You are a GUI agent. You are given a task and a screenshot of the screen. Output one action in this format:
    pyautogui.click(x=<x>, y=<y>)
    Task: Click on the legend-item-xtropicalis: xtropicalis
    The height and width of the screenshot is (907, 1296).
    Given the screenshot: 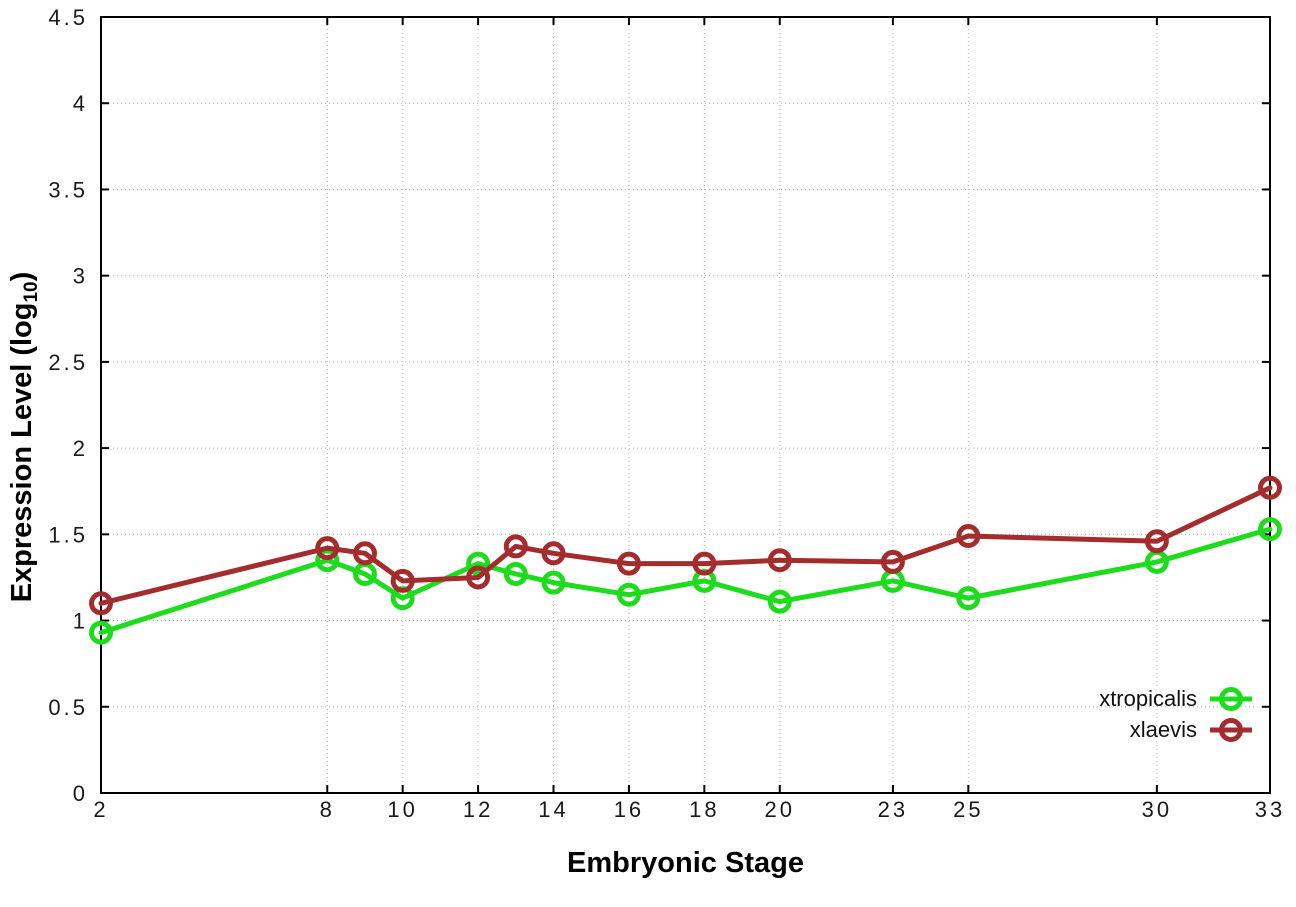 What is the action you would take?
    pyautogui.click(x=1176, y=698)
    